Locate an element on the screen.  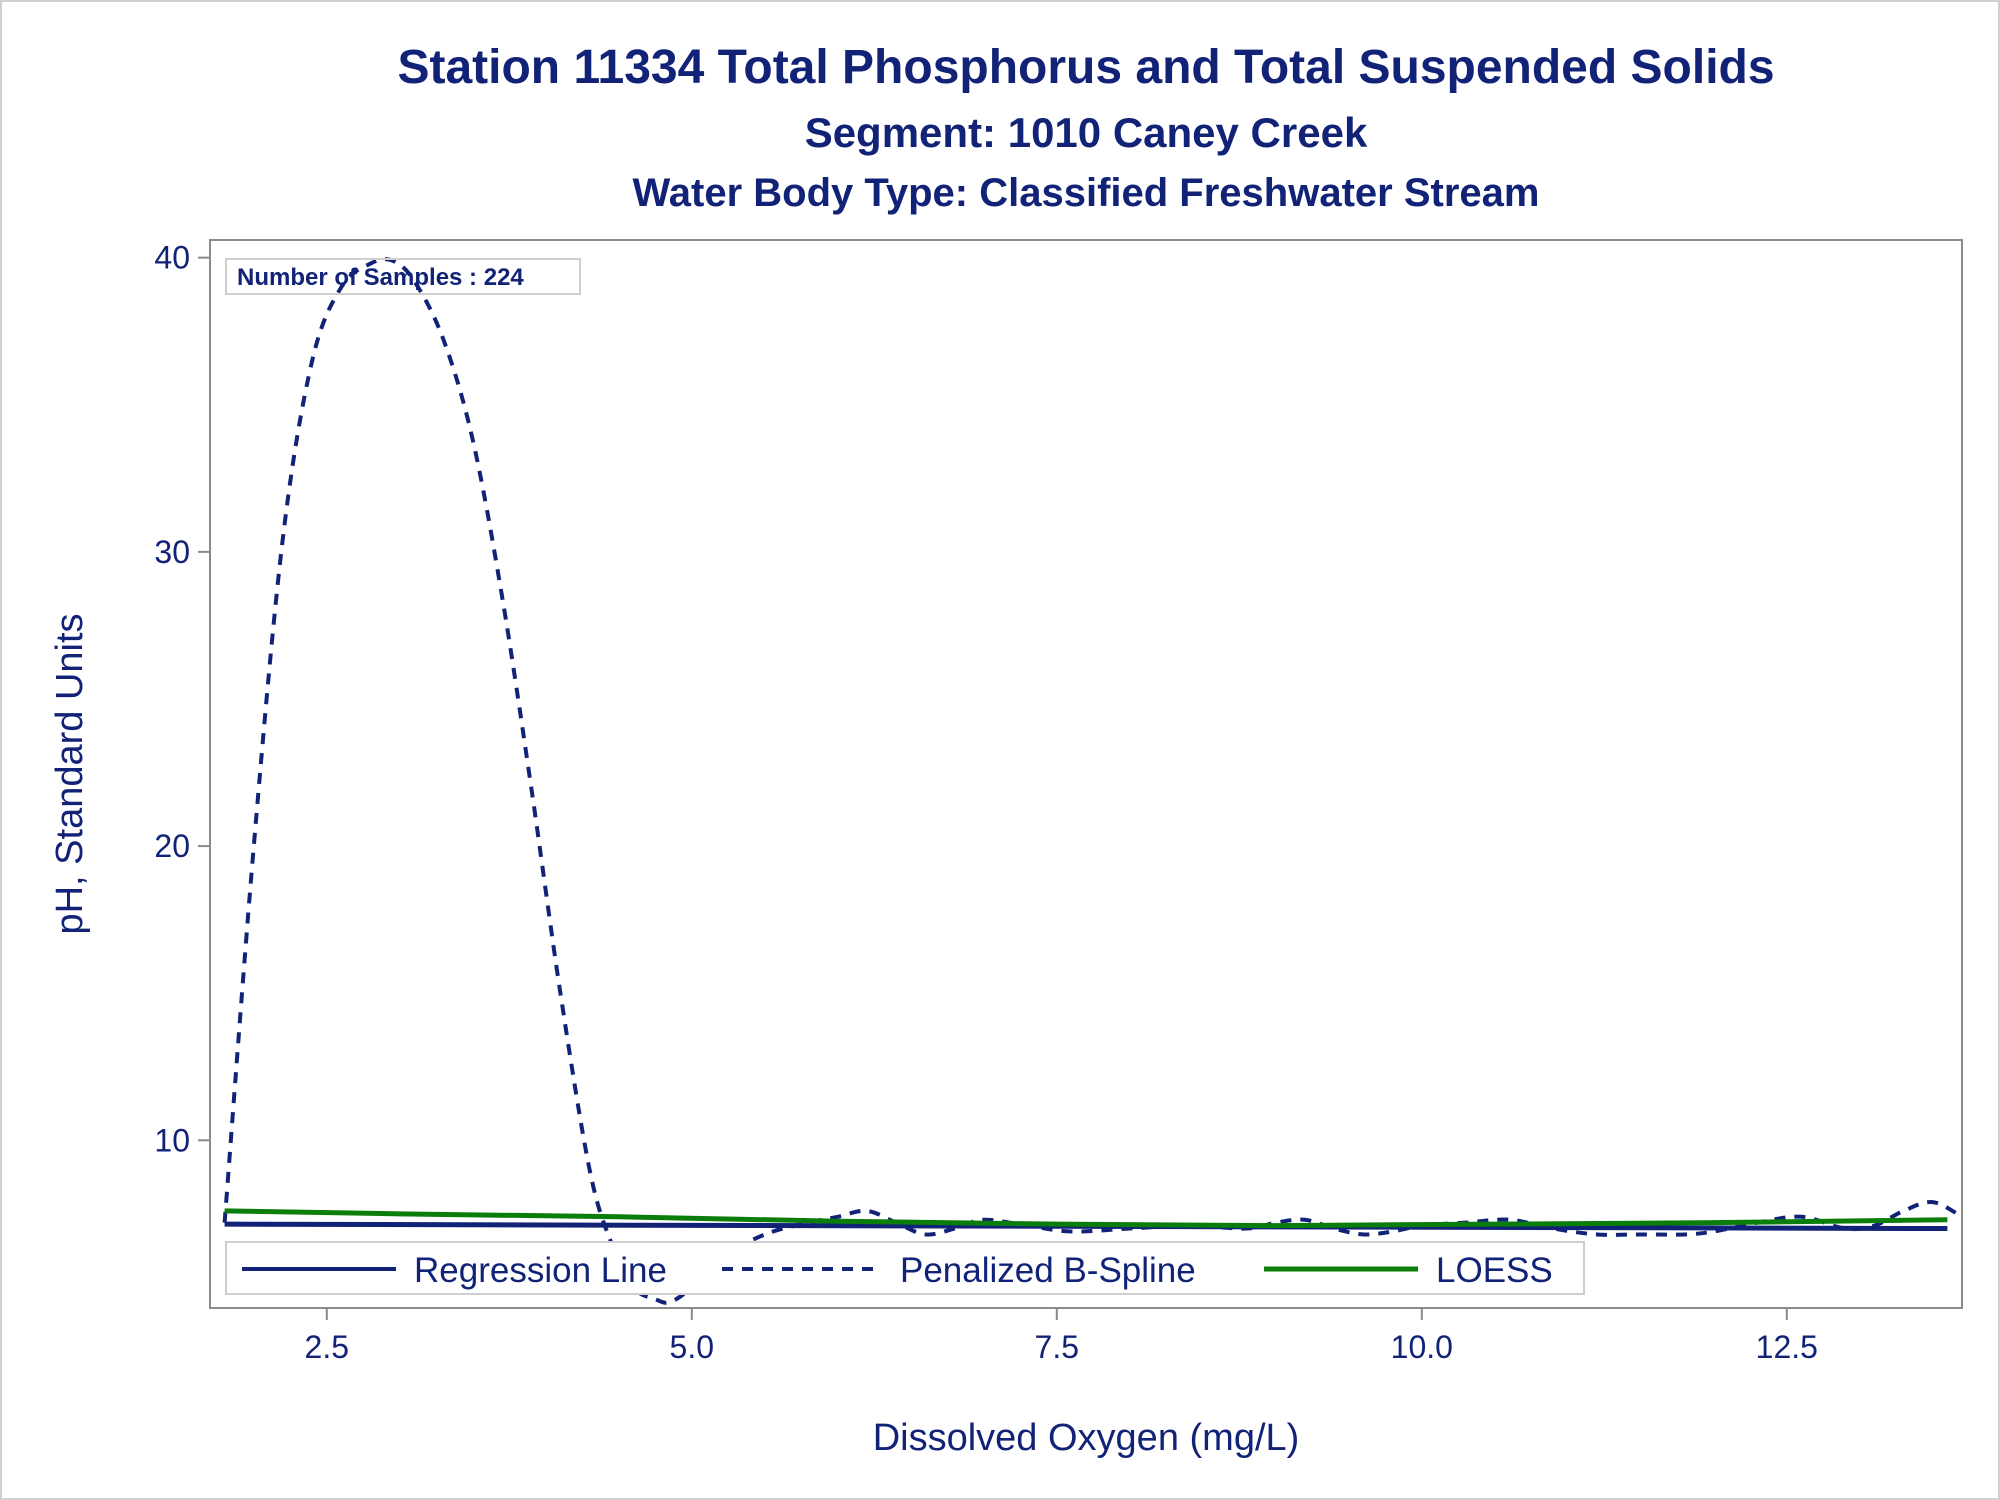
x-tick-label: 10.0 is located at coordinates (1422, 1347).